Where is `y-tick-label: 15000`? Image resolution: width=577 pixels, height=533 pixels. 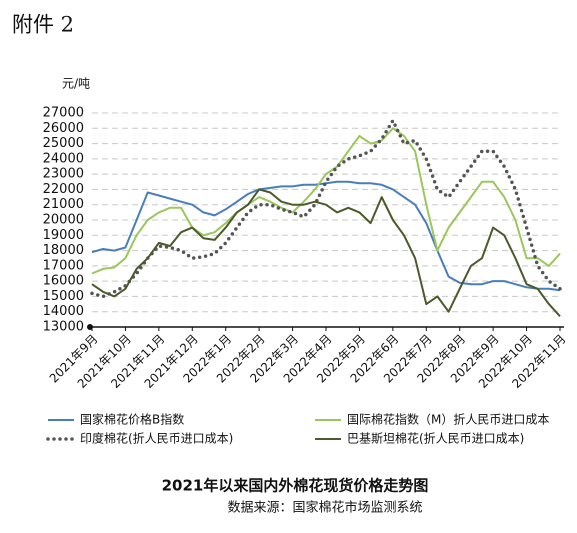 y-tick-label: 15000 is located at coordinates (63, 296).